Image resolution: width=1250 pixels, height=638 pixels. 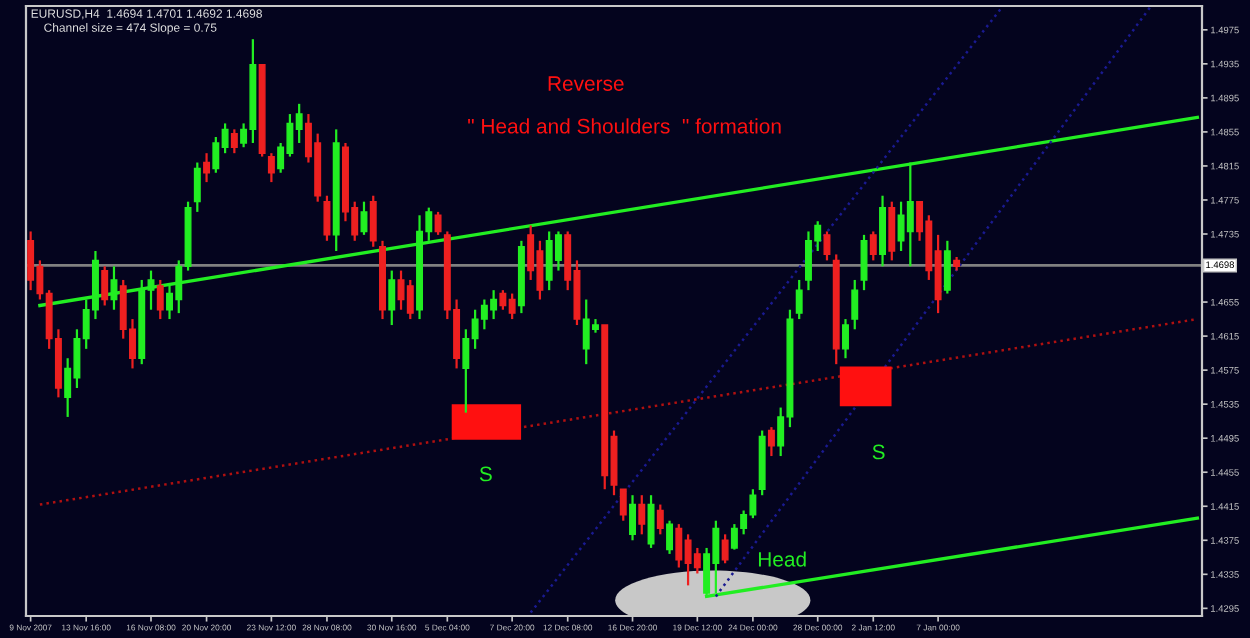 I want to click on annotation: Head, so click(x=782, y=559).